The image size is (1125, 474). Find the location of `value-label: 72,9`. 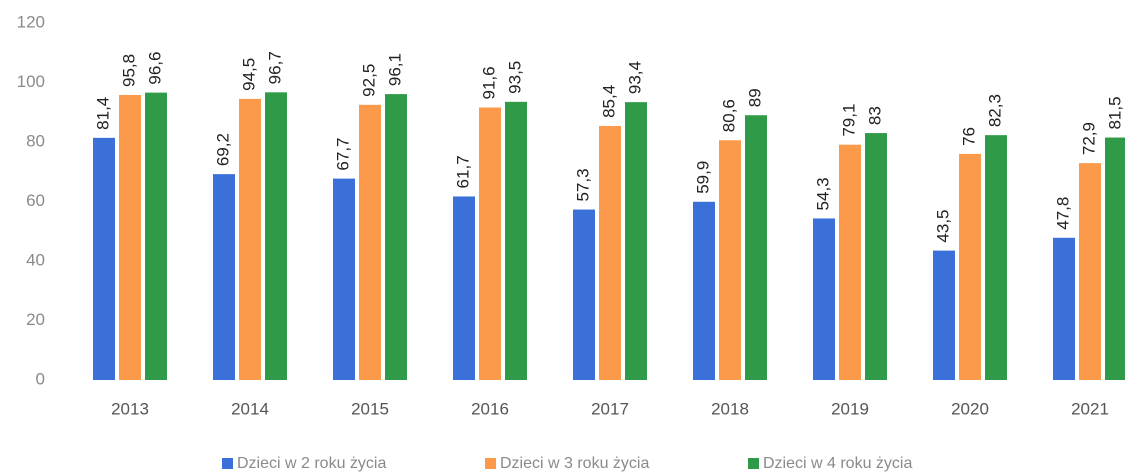

value-label: 72,9 is located at coordinates (1088, 138).